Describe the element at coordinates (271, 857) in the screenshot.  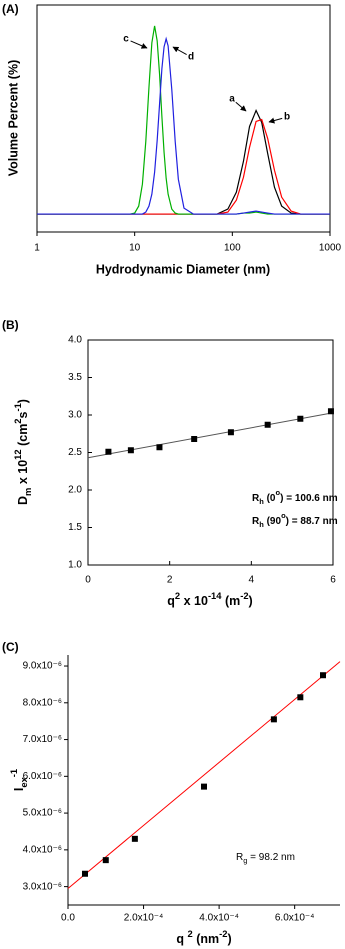
I see `annotation-part: = 98.2 nm` at that location.